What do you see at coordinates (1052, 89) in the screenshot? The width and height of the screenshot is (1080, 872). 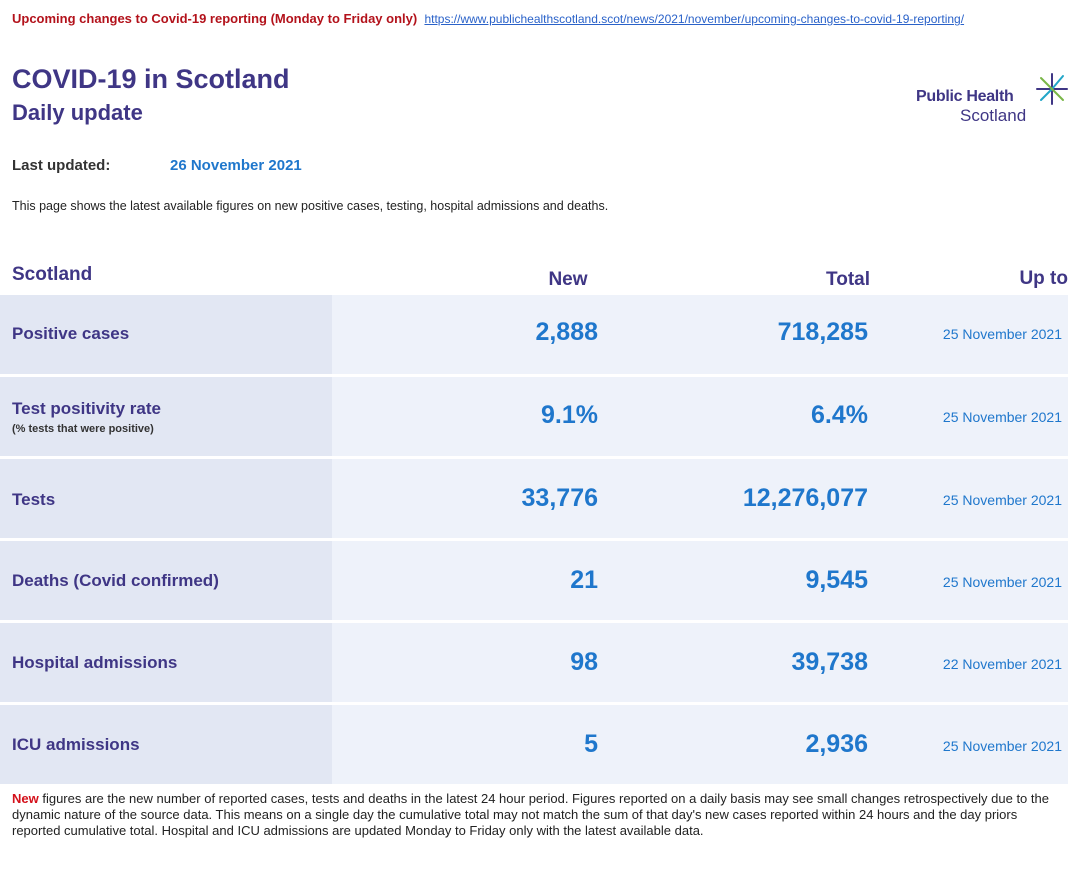 I see `thistle-star-icon` at bounding box center [1052, 89].